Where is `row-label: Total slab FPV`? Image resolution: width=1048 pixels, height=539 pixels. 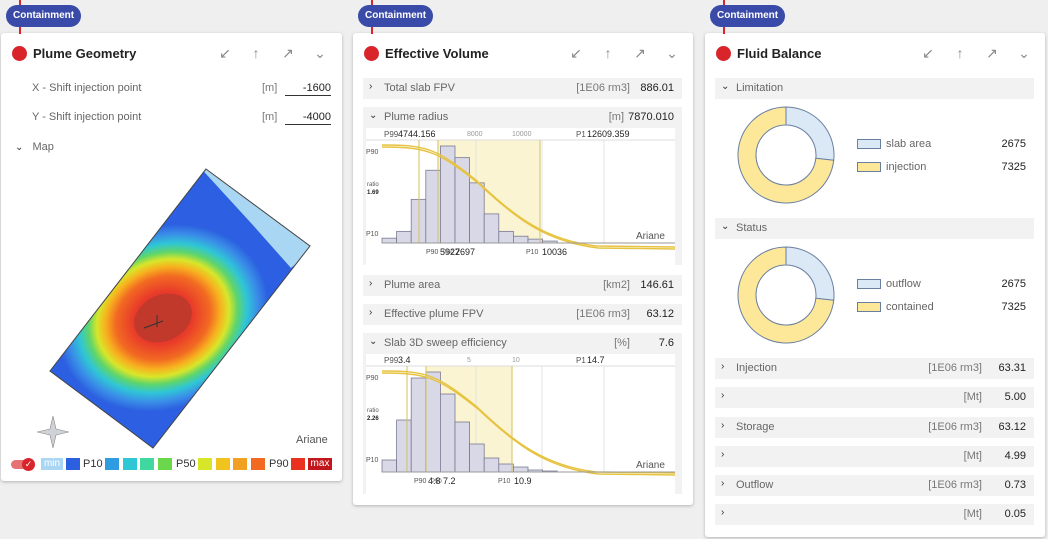 row-label: Total slab FPV is located at coordinates (419, 88).